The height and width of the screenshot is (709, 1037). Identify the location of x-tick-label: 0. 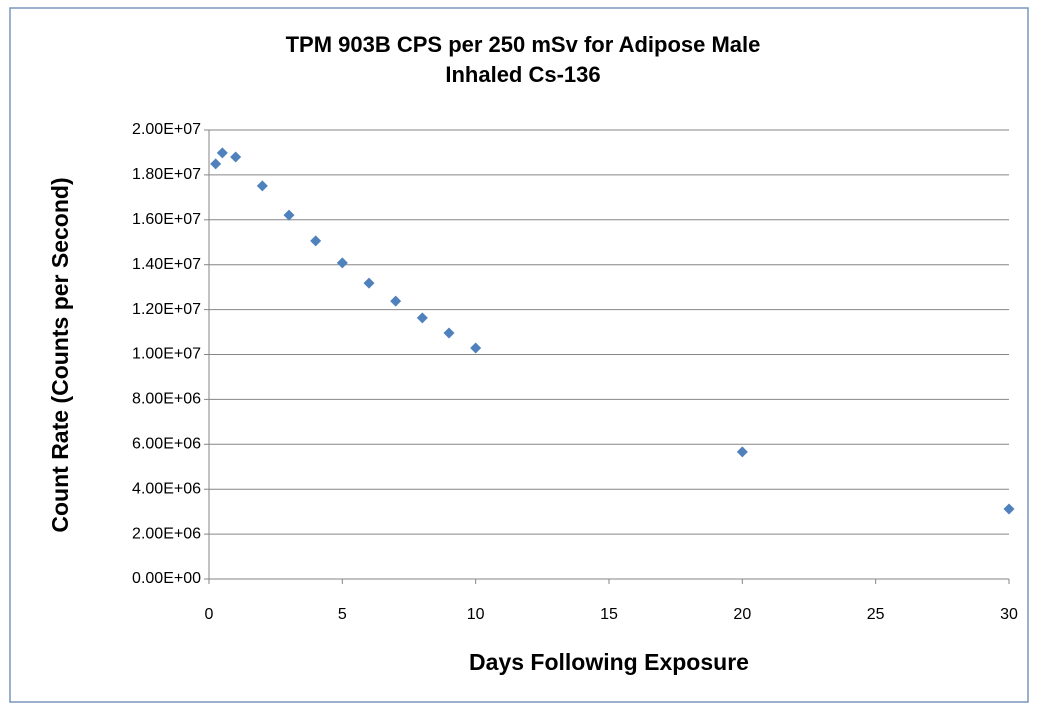
(209, 614).